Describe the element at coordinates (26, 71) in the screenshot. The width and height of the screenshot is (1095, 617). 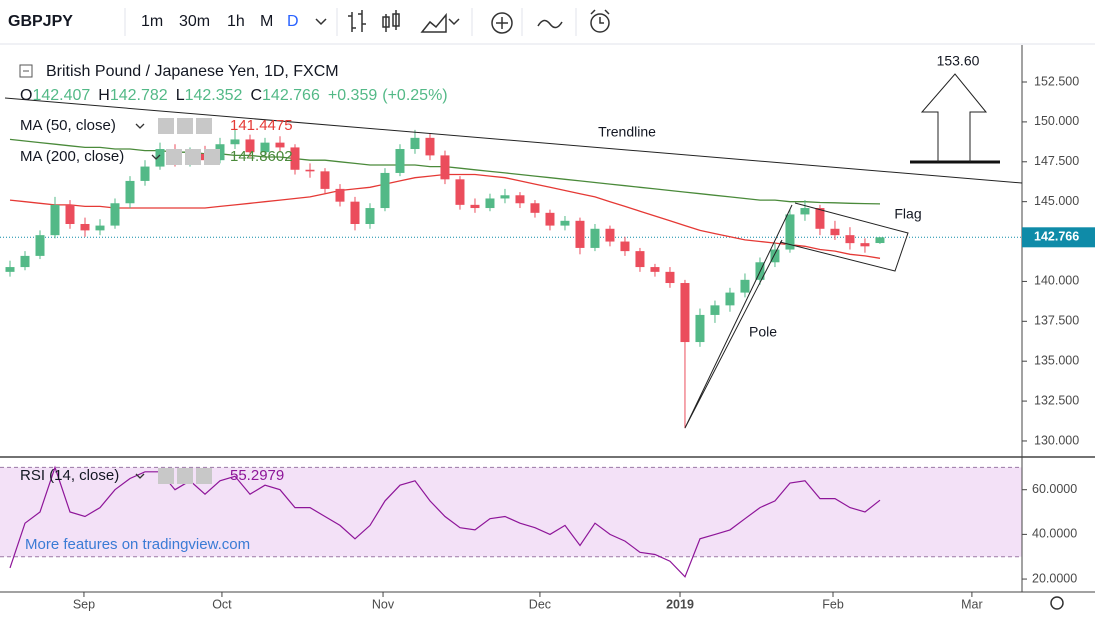
I see `collapse-icon` at that location.